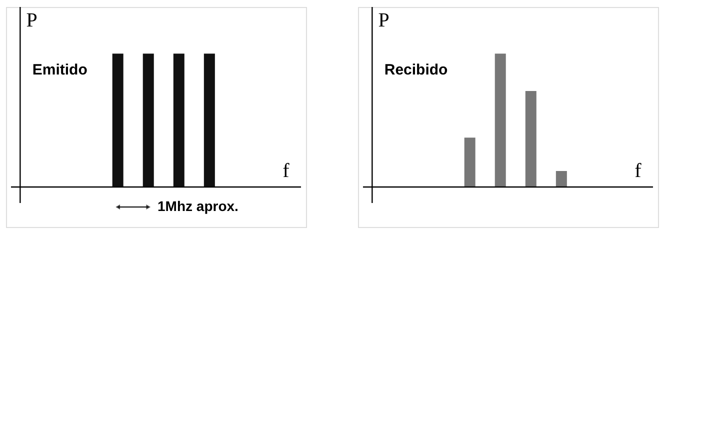  Describe the element at coordinates (416, 70) in the screenshot. I see `text: Recibido` at that location.